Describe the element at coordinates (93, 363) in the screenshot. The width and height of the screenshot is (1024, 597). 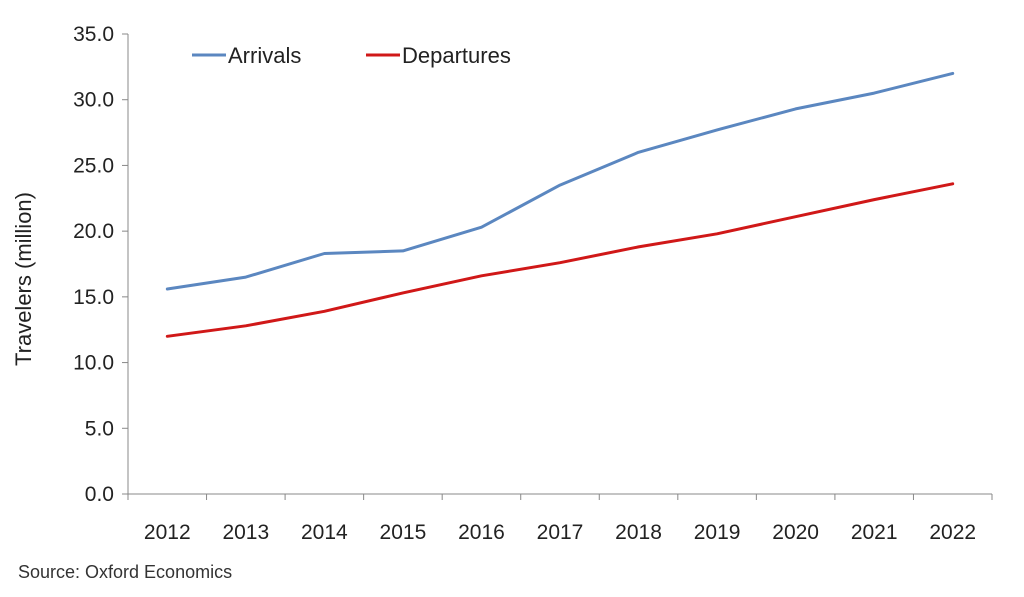
I see `y-tick-label: 10.0` at that location.